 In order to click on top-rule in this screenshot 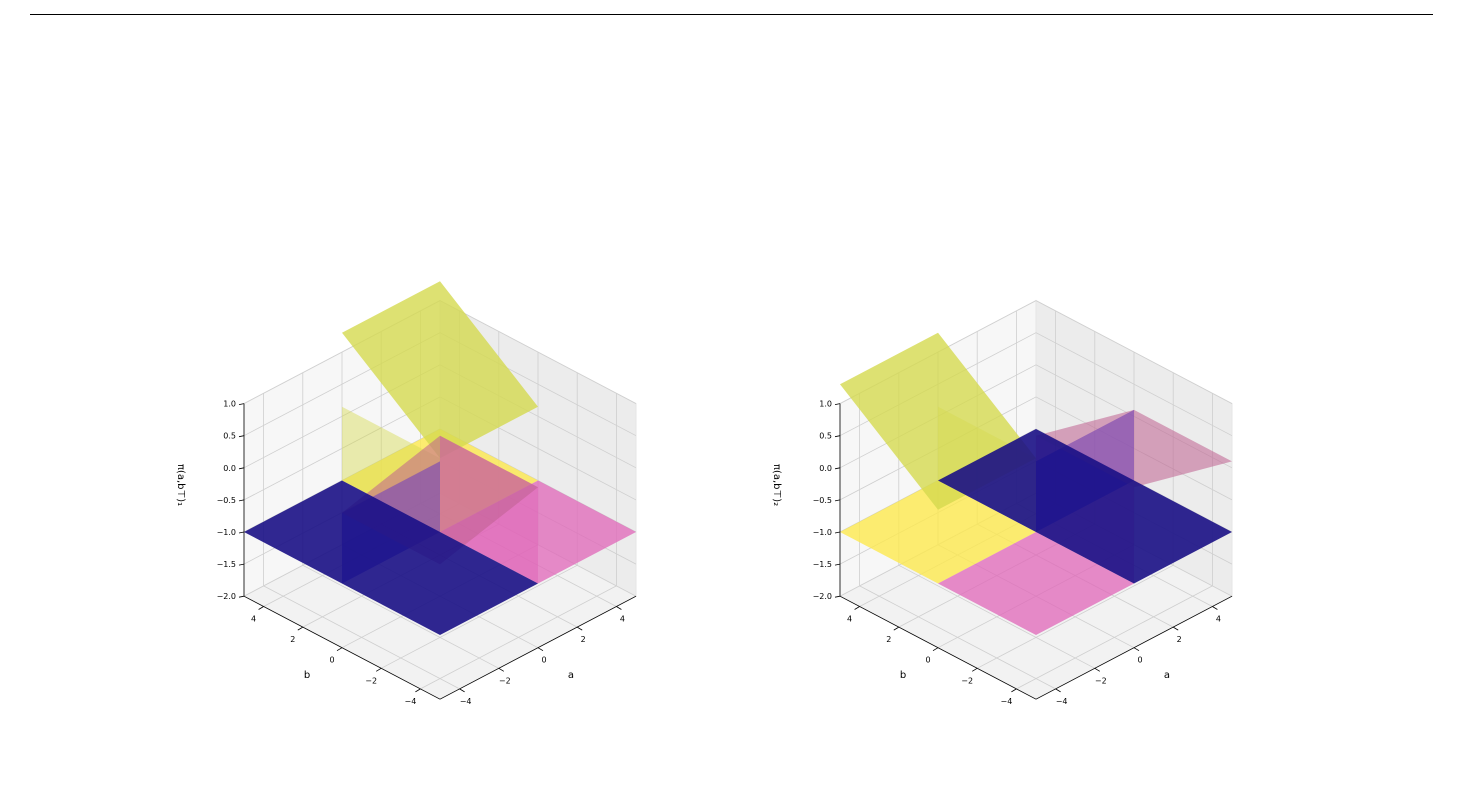, I will do `click(731, 14)`.